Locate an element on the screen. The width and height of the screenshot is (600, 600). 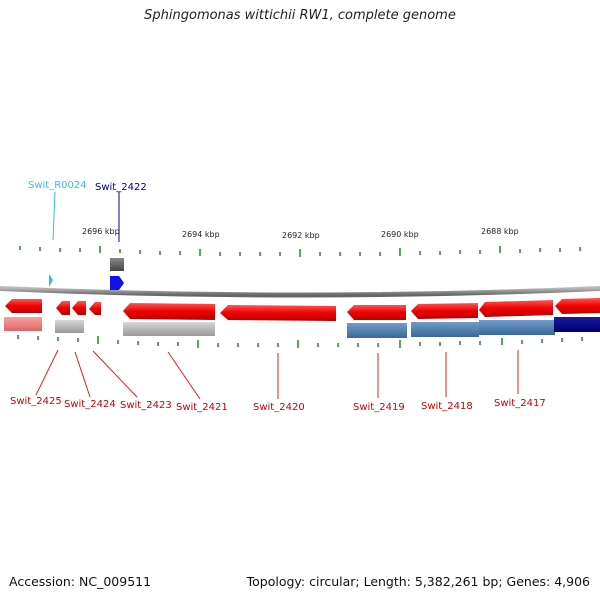
tick-label-2688: 2688 kbp is located at coordinates (500, 231).